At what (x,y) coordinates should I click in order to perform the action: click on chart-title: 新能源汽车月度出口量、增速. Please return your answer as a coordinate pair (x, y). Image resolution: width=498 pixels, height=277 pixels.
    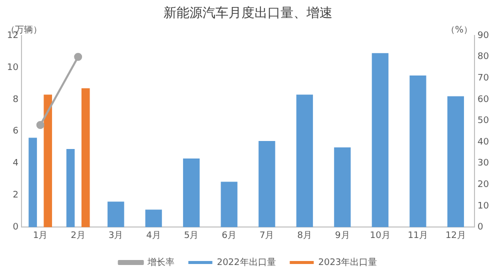
    Looking at the image, I should click on (248, 13).